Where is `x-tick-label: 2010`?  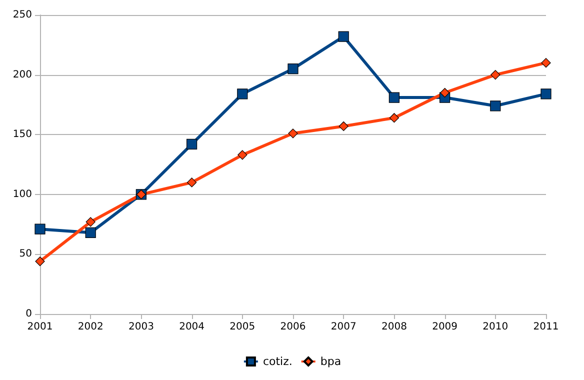 x-tick-label: 2010 is located at coordinates (495, 327).